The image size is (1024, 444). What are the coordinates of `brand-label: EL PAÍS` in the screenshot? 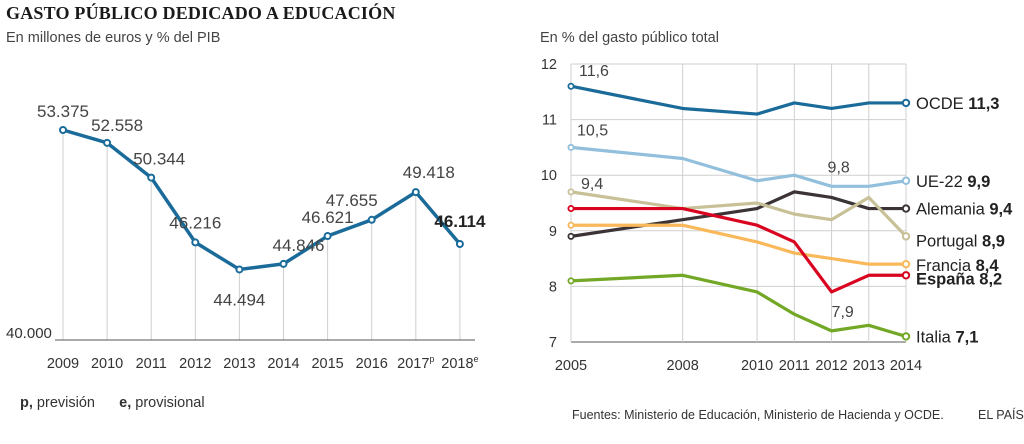 It's located at (1001, 415).